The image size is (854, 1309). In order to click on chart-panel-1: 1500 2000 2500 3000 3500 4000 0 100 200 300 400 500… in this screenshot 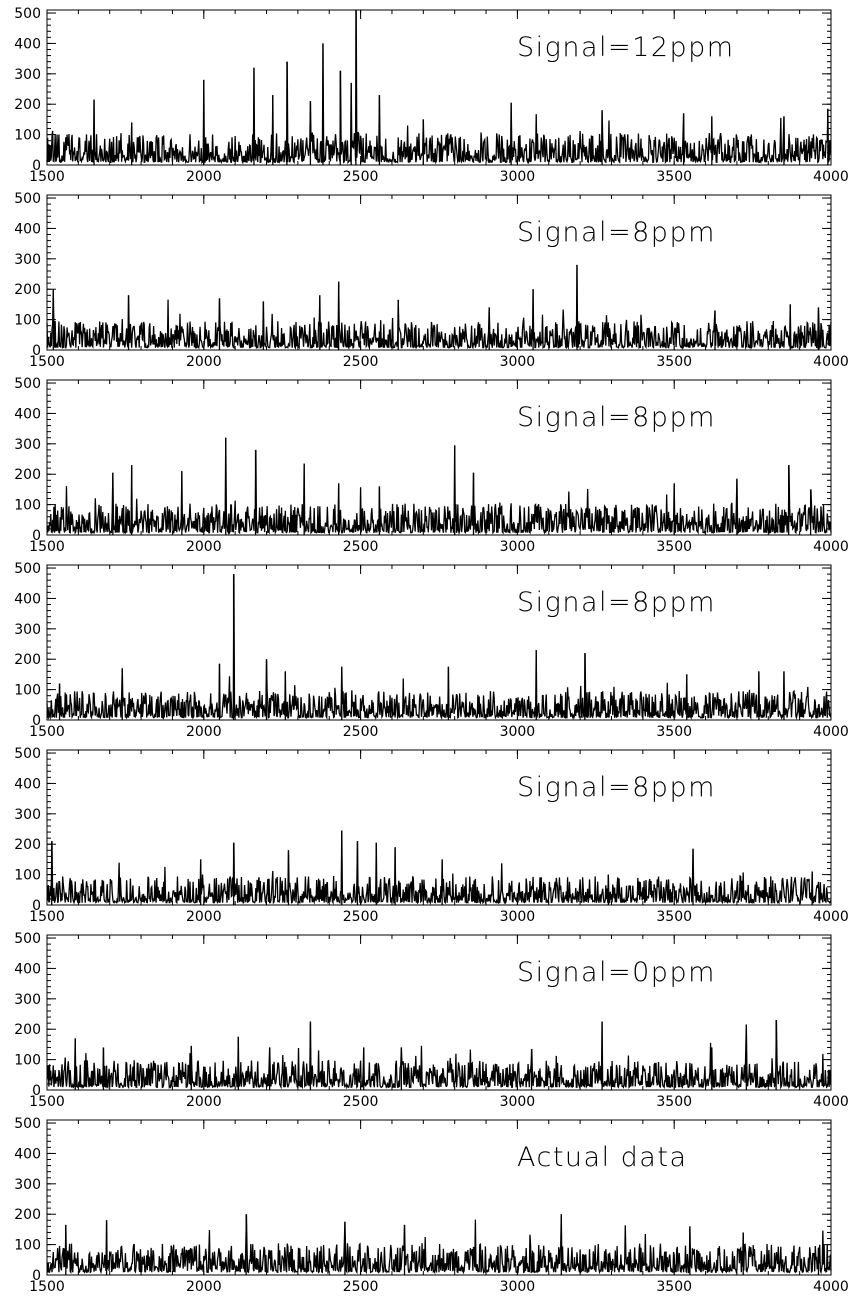, I will do `click(431, 95)`.